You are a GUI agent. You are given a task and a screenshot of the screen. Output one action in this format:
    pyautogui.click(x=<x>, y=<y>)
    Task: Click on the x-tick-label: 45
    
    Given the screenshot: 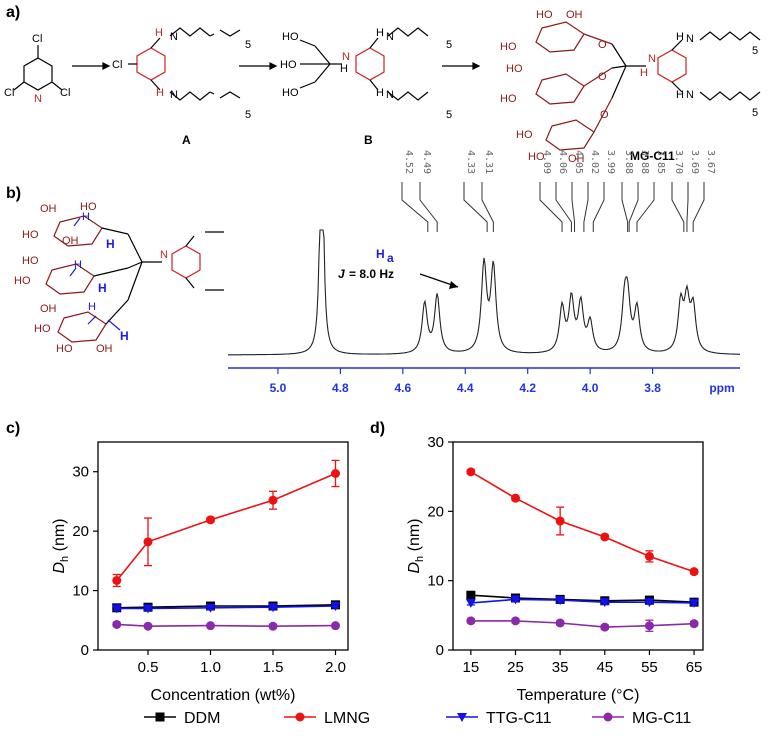 What is the action you would take?
    pyautogui.click(x=604, y=667)
    